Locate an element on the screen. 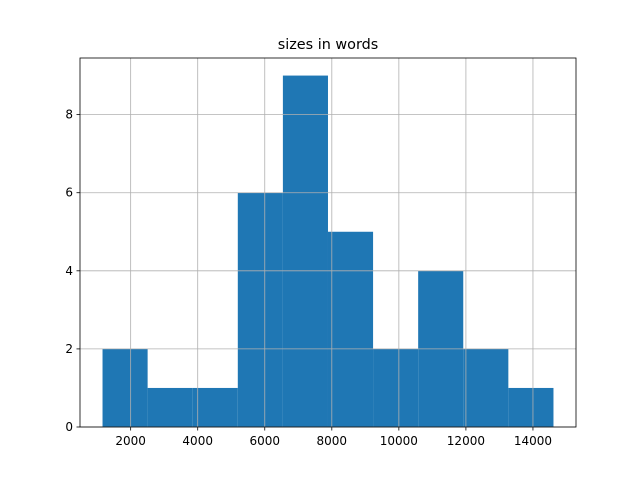 This screenshot has height=480, width=640. x-tick-label: 6000 is located at coordinates (264, 441).